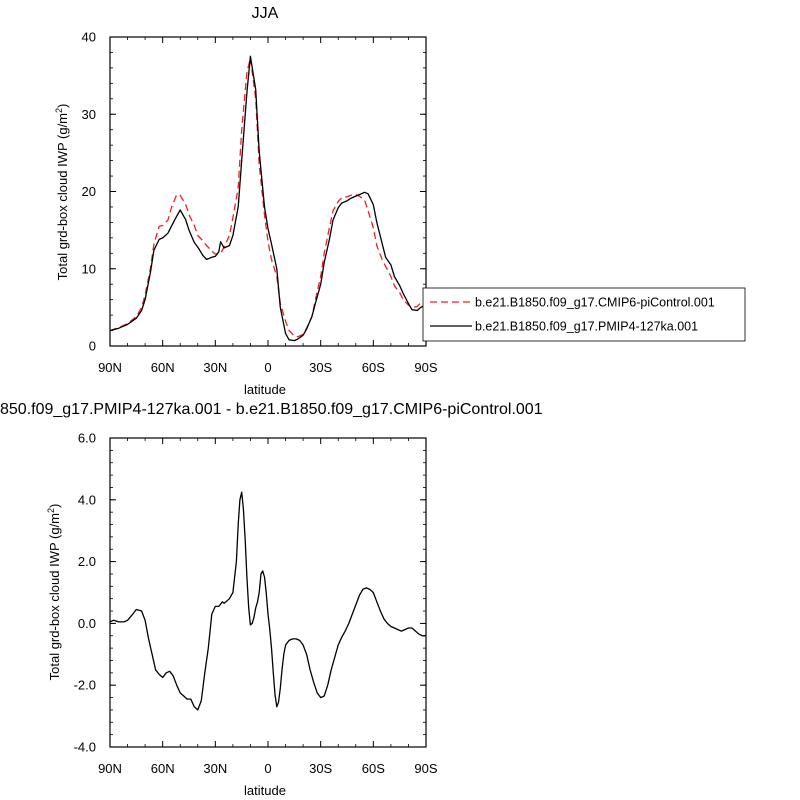  What do you see at coordinates (110, 768) in the screenshot?
I see `bottom-x-tick-label: 90N` at bounding box center [110, 768].